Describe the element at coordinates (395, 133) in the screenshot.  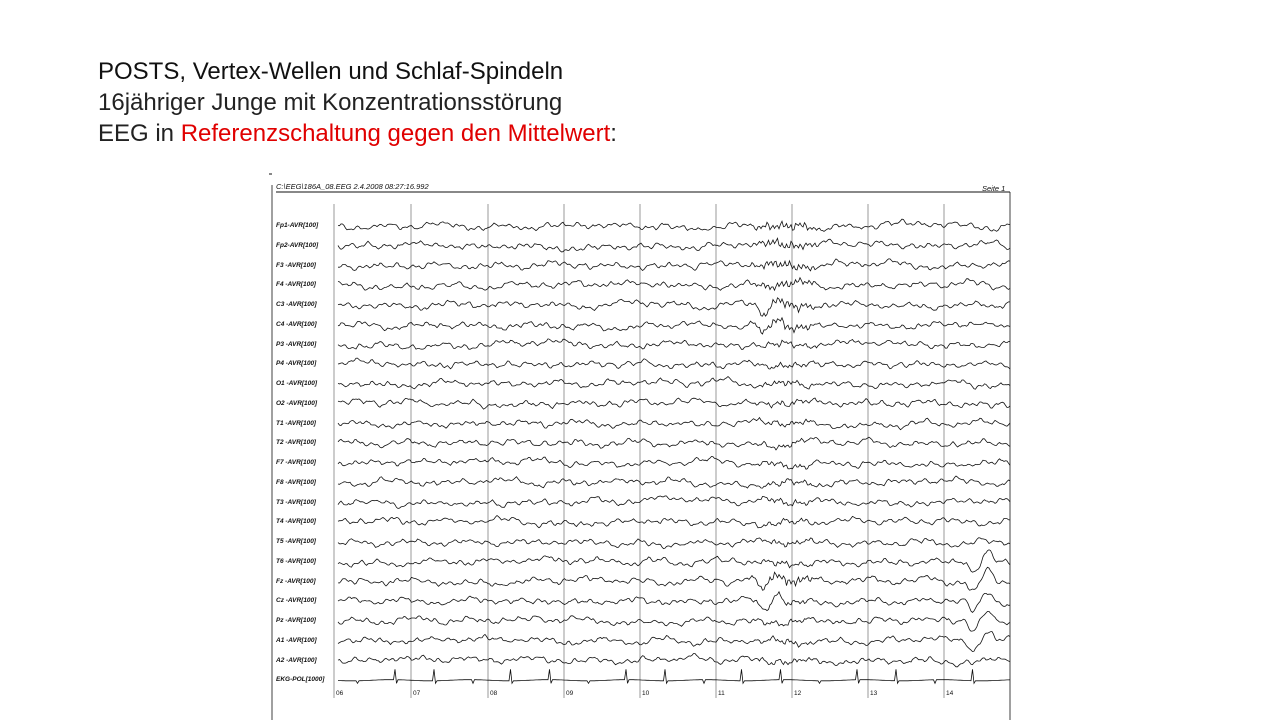
I see `montage-highlight: Referenzschaltung gegen den Mittelwert` at that location.